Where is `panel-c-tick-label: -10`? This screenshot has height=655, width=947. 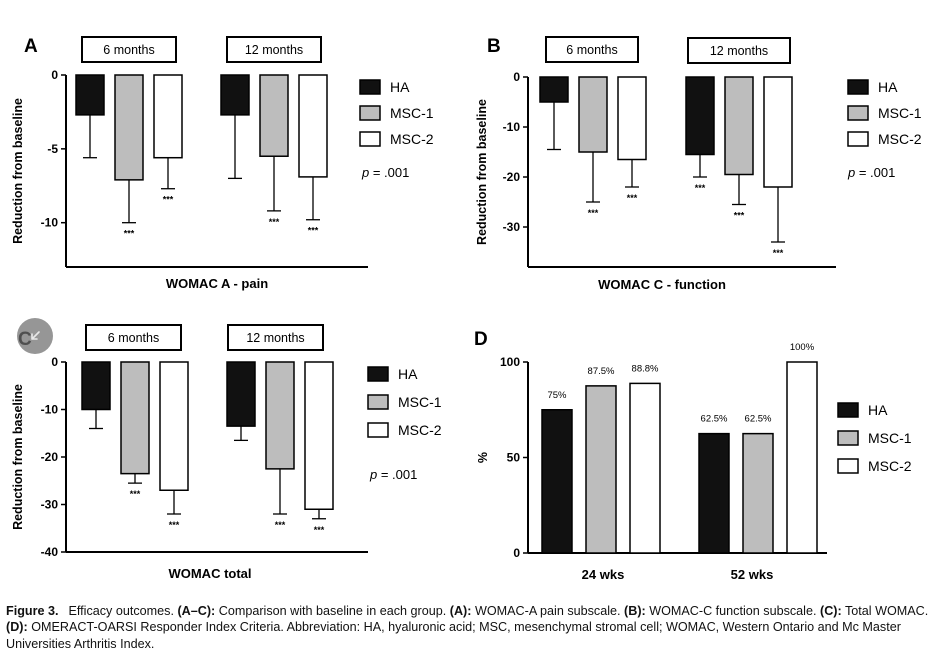
panel-c-tick-label: -10 is located at coordinates (50, 410).